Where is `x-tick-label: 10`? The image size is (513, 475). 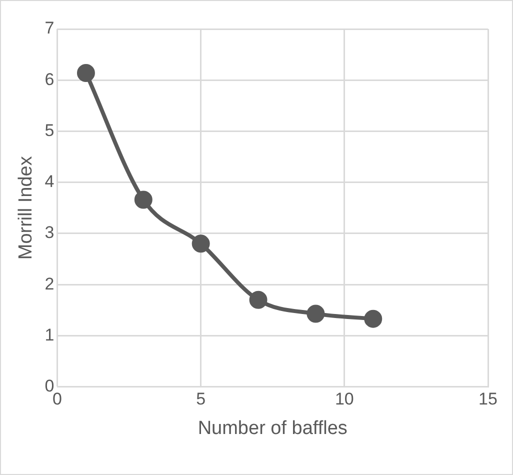 x-tick-label: 10 is located at coordinates (344, 399).